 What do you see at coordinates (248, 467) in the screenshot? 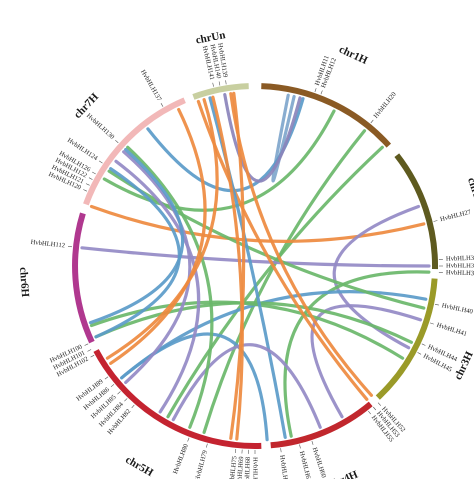
I see `gene-label: HvbHLH68` at bounding box center [248, 467].